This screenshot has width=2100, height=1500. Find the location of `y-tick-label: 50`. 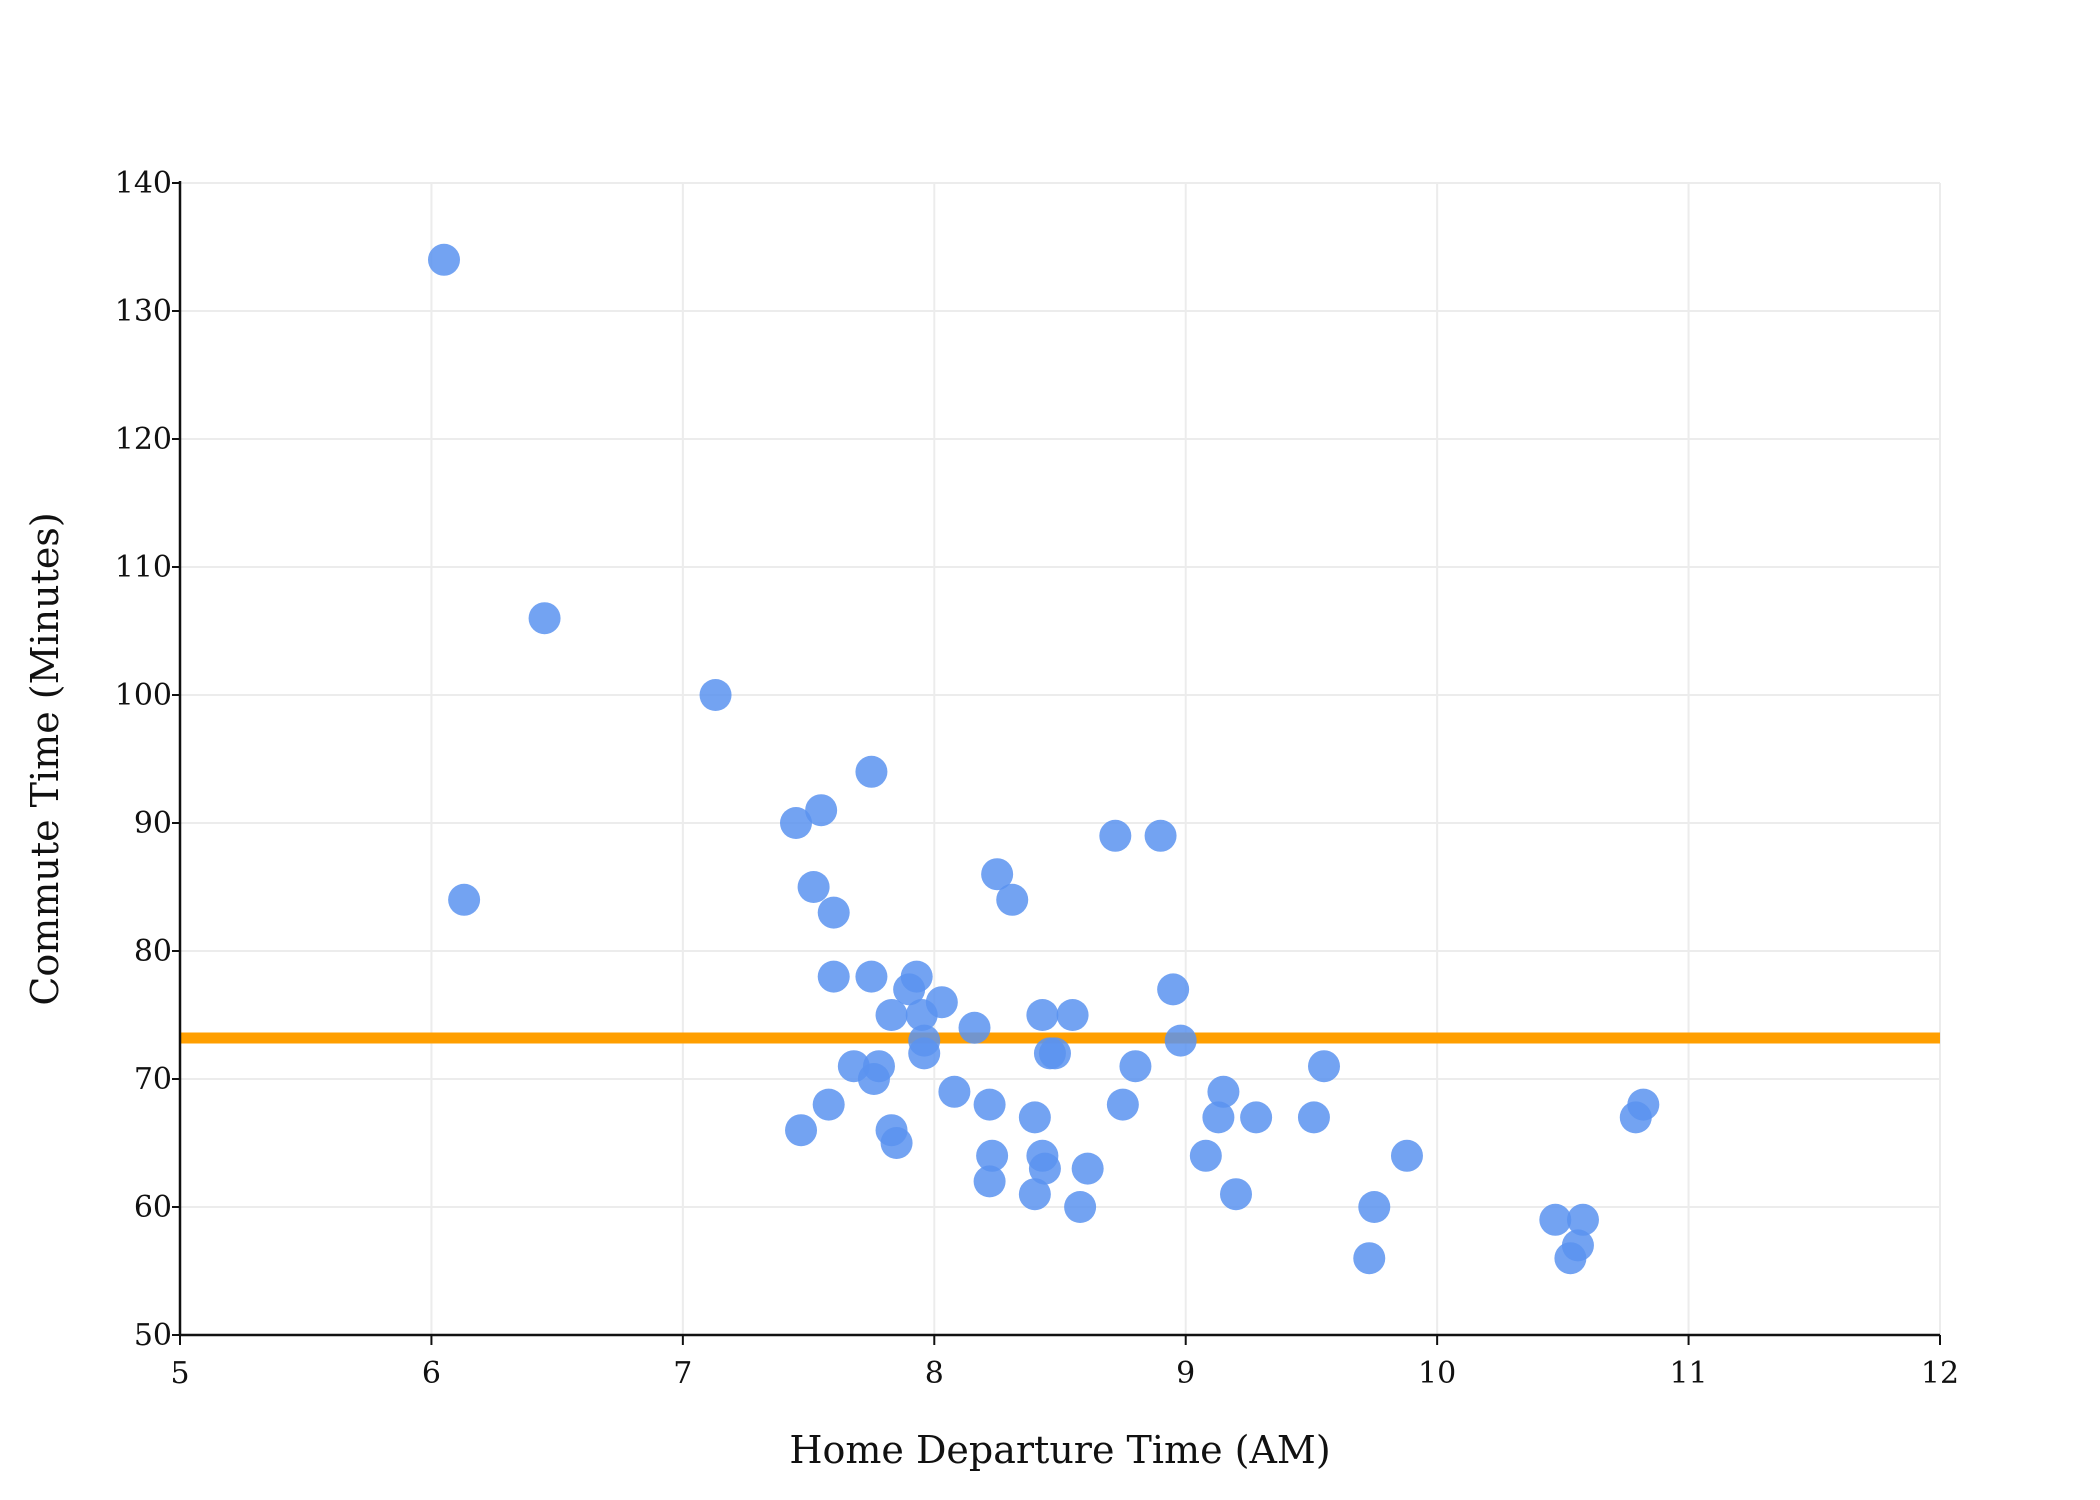

y-tick-label: 50 is located at coordinates (153, 1335).